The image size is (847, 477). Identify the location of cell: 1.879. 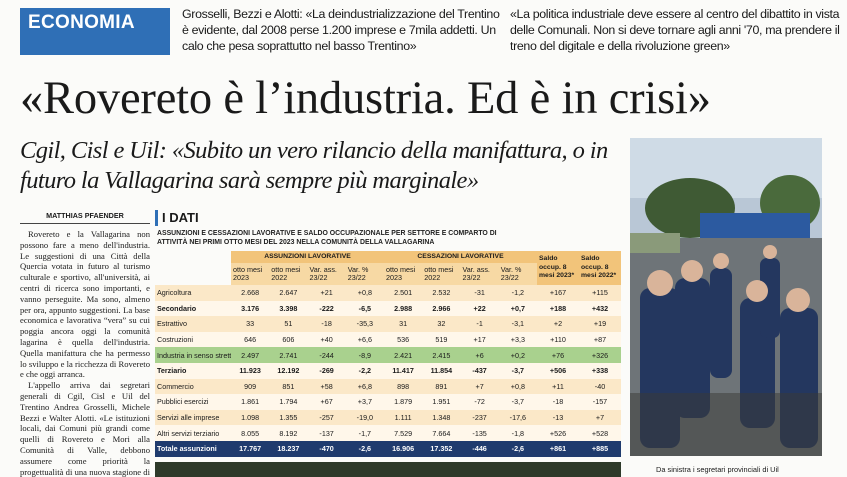
(403, 402).